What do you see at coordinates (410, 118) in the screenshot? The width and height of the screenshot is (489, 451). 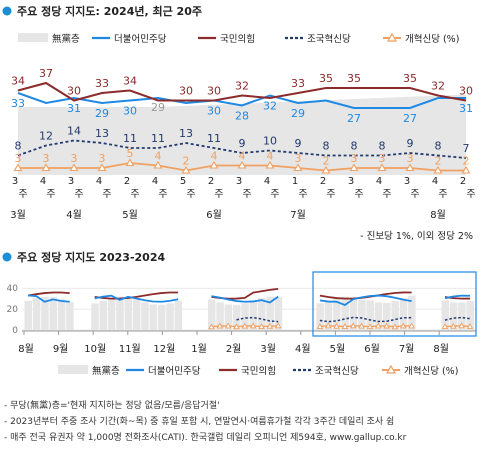 I see `data-label-minjoo: 27` at bounding box center [410, 118].